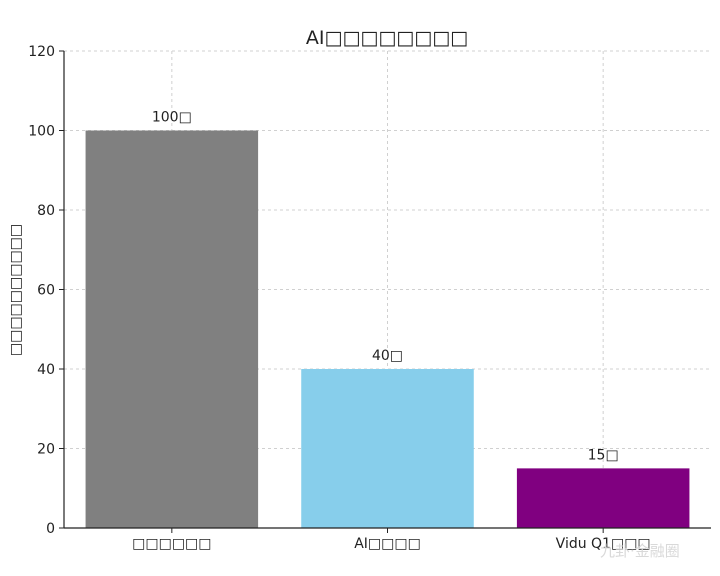 The image size is (720, 576). Describe the element at coordinates (387, 356) in the screenshot. I see `bar-value-label: 40□` at that location.